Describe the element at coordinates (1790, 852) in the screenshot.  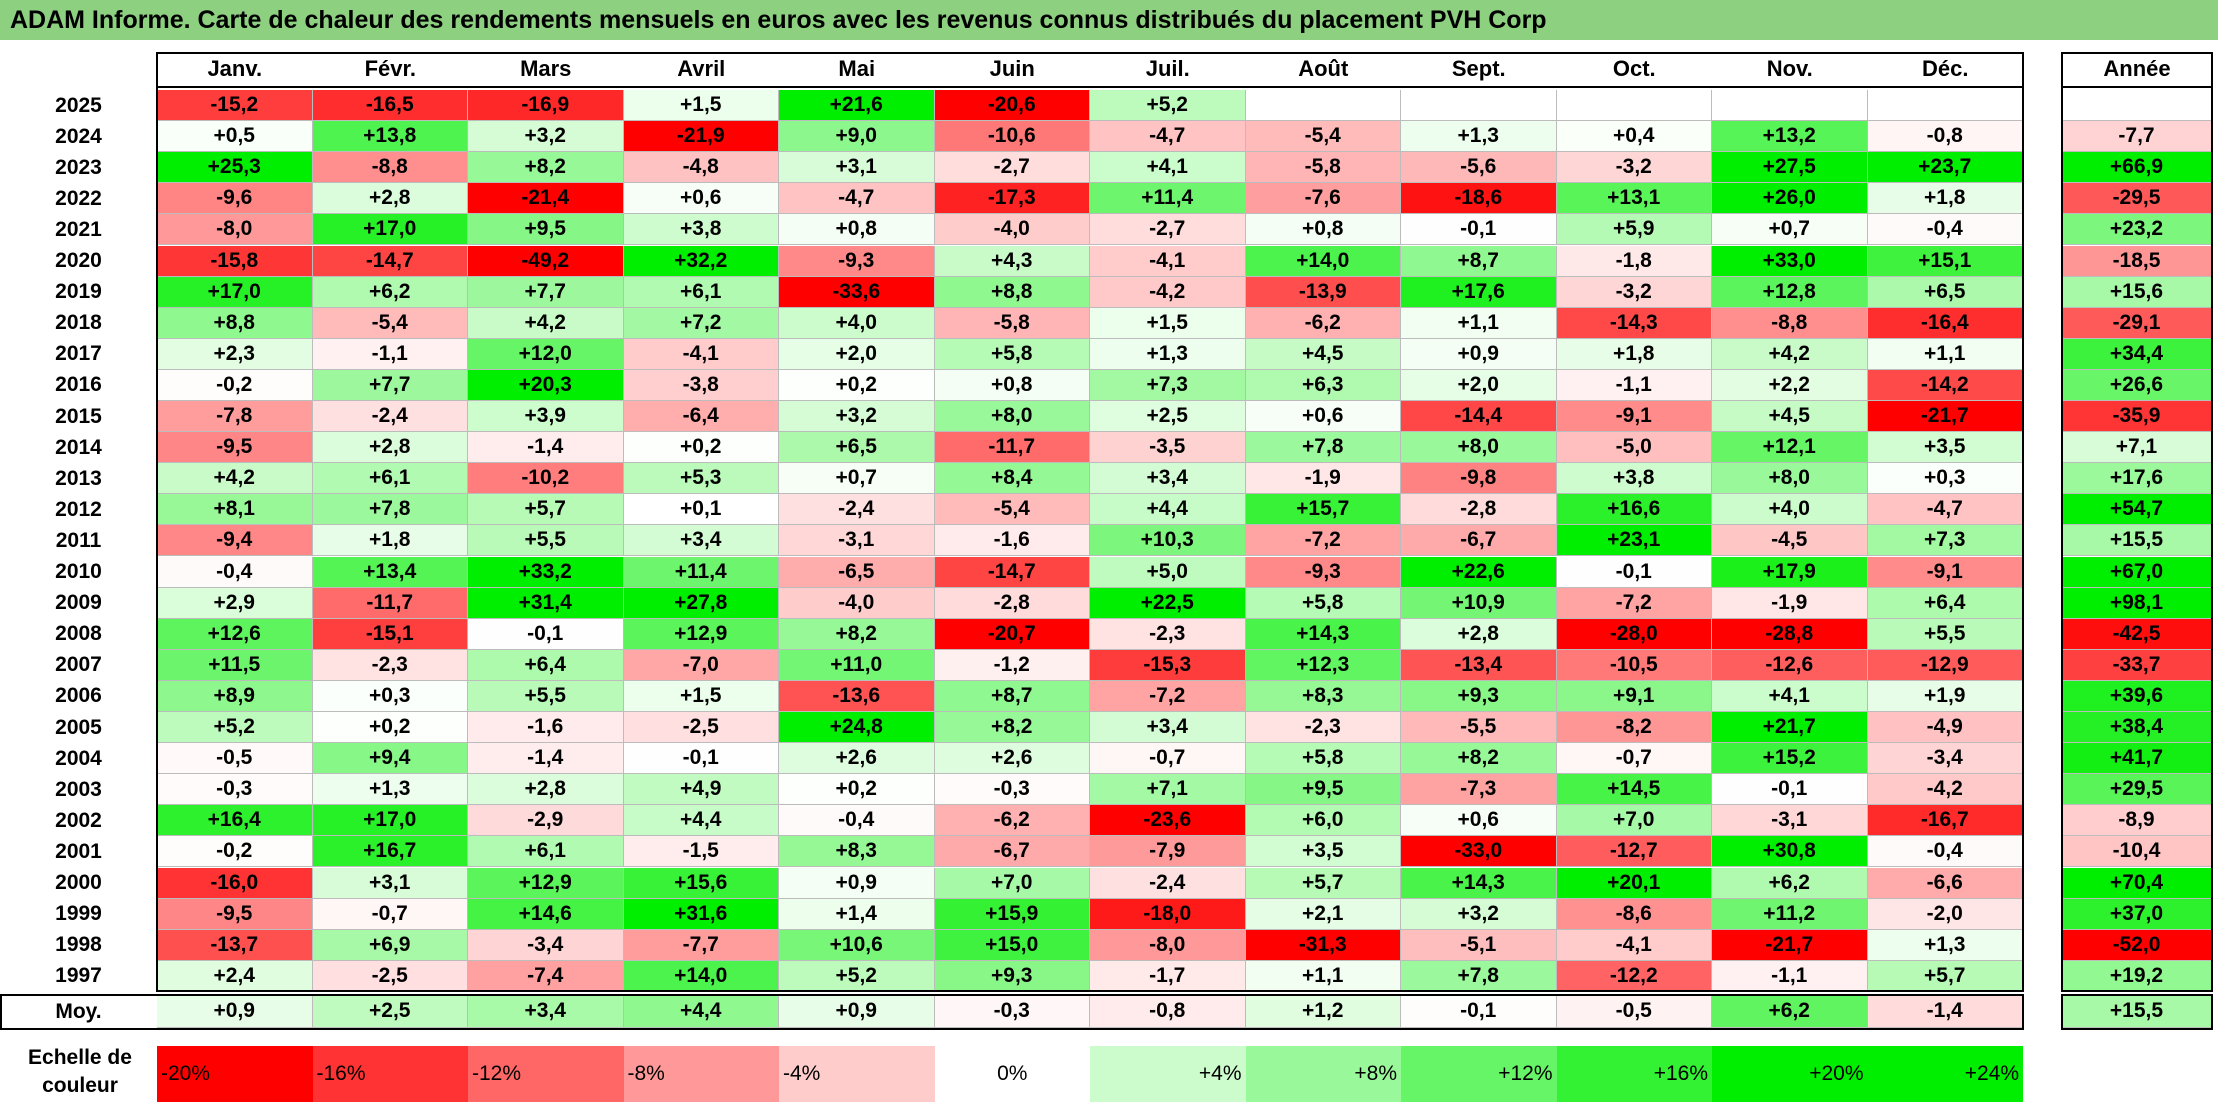
I see `heatmap-cell: +30,8` at that location.